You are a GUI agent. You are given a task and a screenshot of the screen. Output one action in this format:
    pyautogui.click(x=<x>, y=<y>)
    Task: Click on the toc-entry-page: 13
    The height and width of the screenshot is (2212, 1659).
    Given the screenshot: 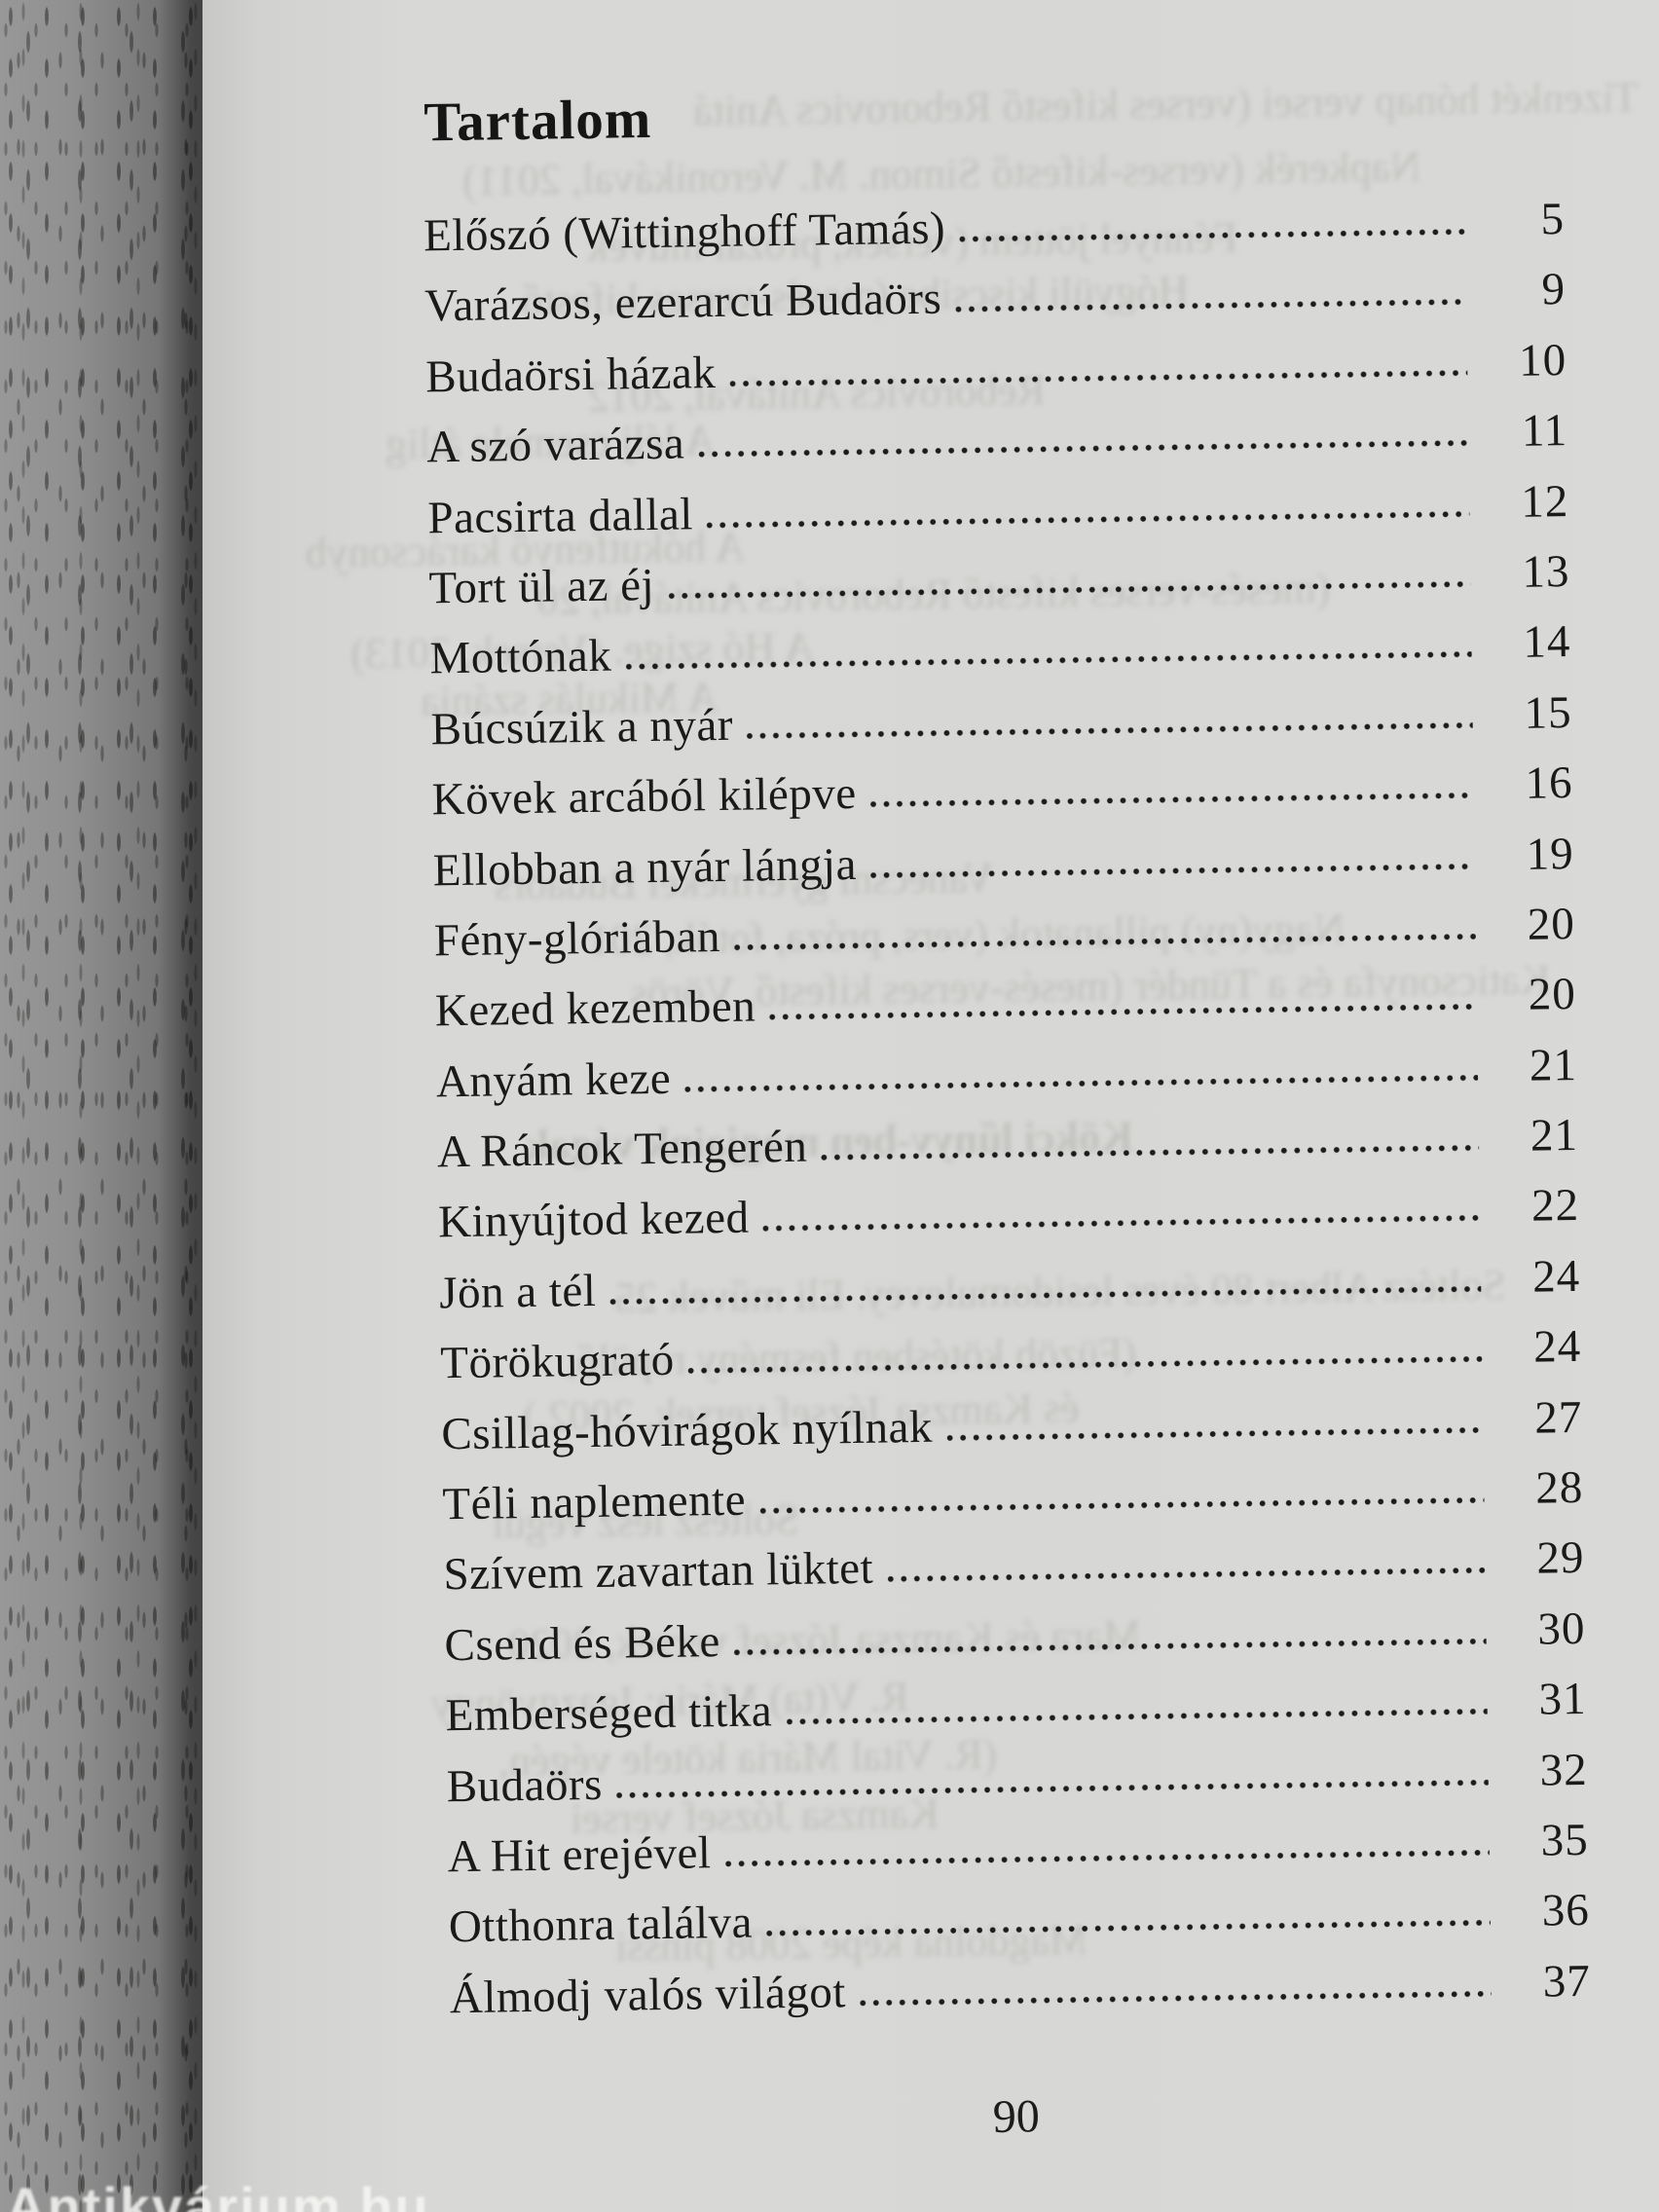 What is the action you would take?
    pyautogui.click(x=1545, y=571)
    